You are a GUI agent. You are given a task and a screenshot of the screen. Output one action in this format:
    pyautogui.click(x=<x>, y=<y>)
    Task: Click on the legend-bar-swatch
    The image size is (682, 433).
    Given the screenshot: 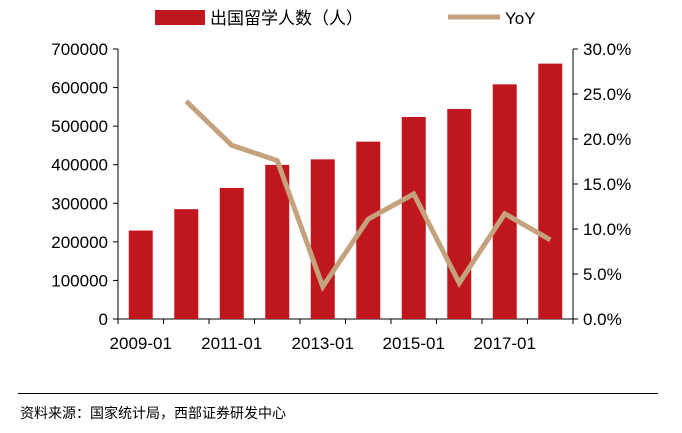 What is the action you would take?
    pyautogui.click(x=180, y=17)
    